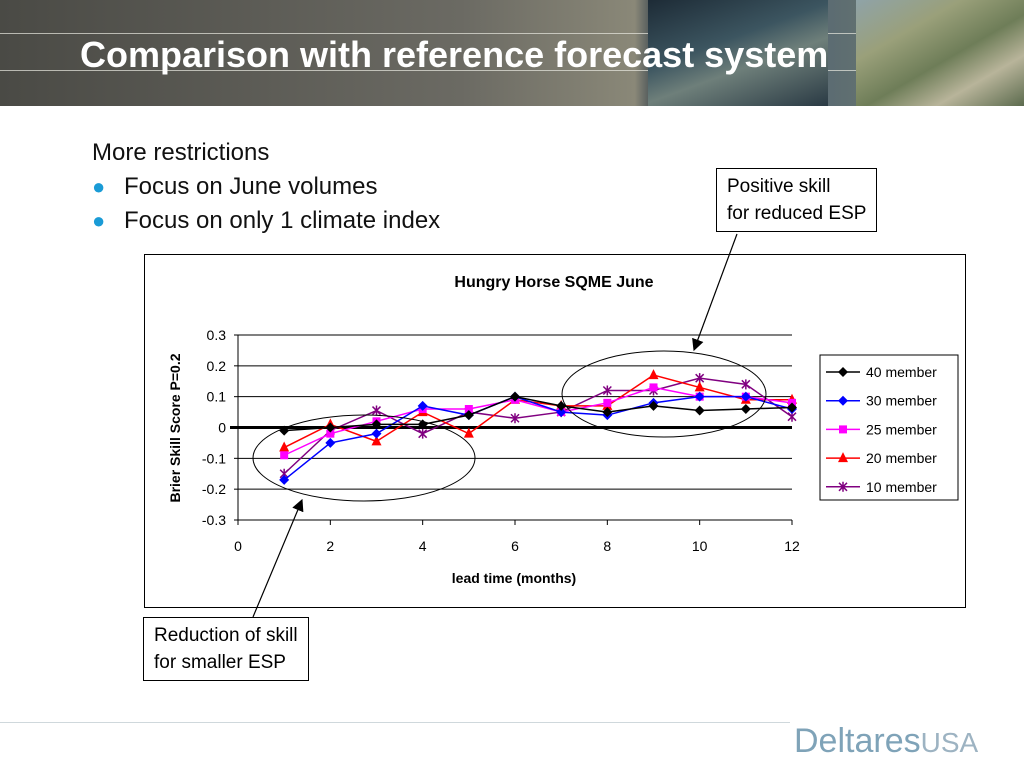  I want to click on y-tick-label: 0.3, so click(217, 335).